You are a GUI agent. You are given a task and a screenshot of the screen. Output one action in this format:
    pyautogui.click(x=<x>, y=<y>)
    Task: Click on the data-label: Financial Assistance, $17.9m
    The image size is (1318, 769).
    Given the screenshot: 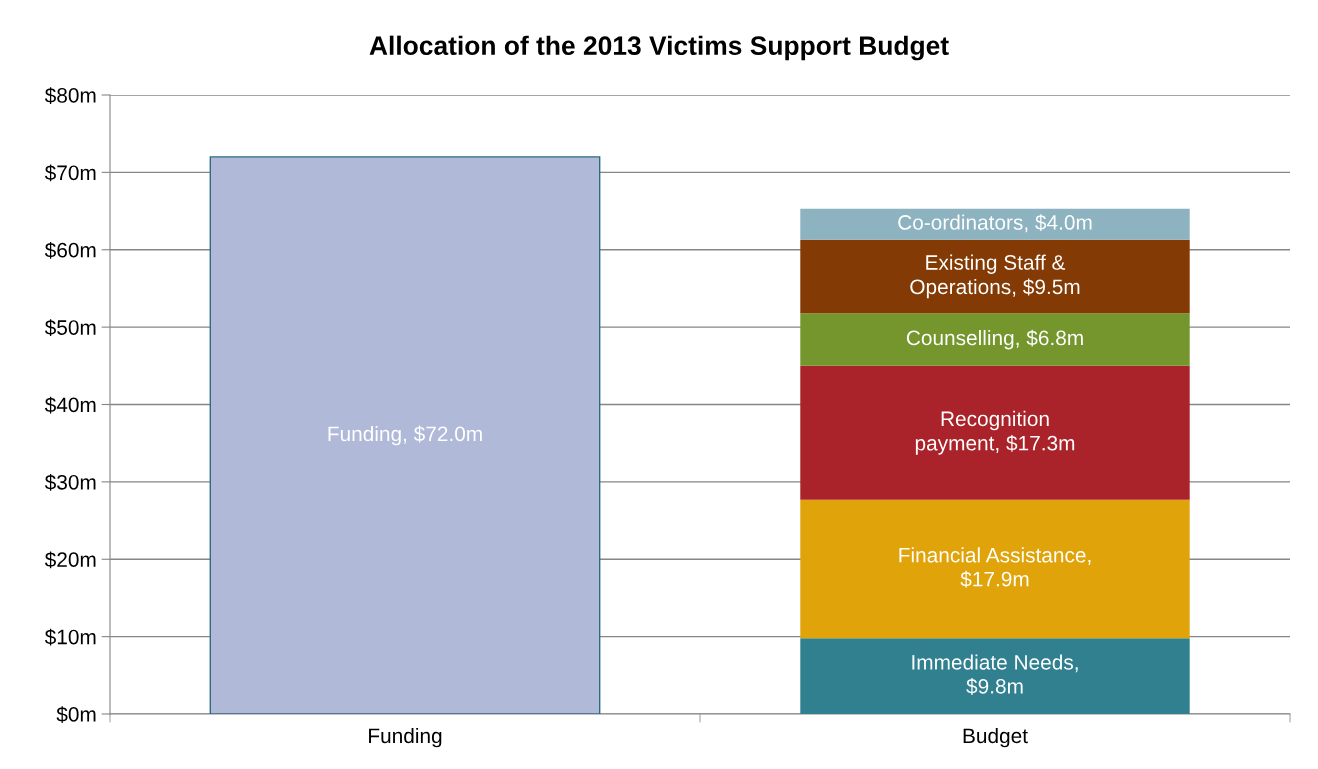 What is the action you would take?
    pyautogui.click(x=995, y=567)
    